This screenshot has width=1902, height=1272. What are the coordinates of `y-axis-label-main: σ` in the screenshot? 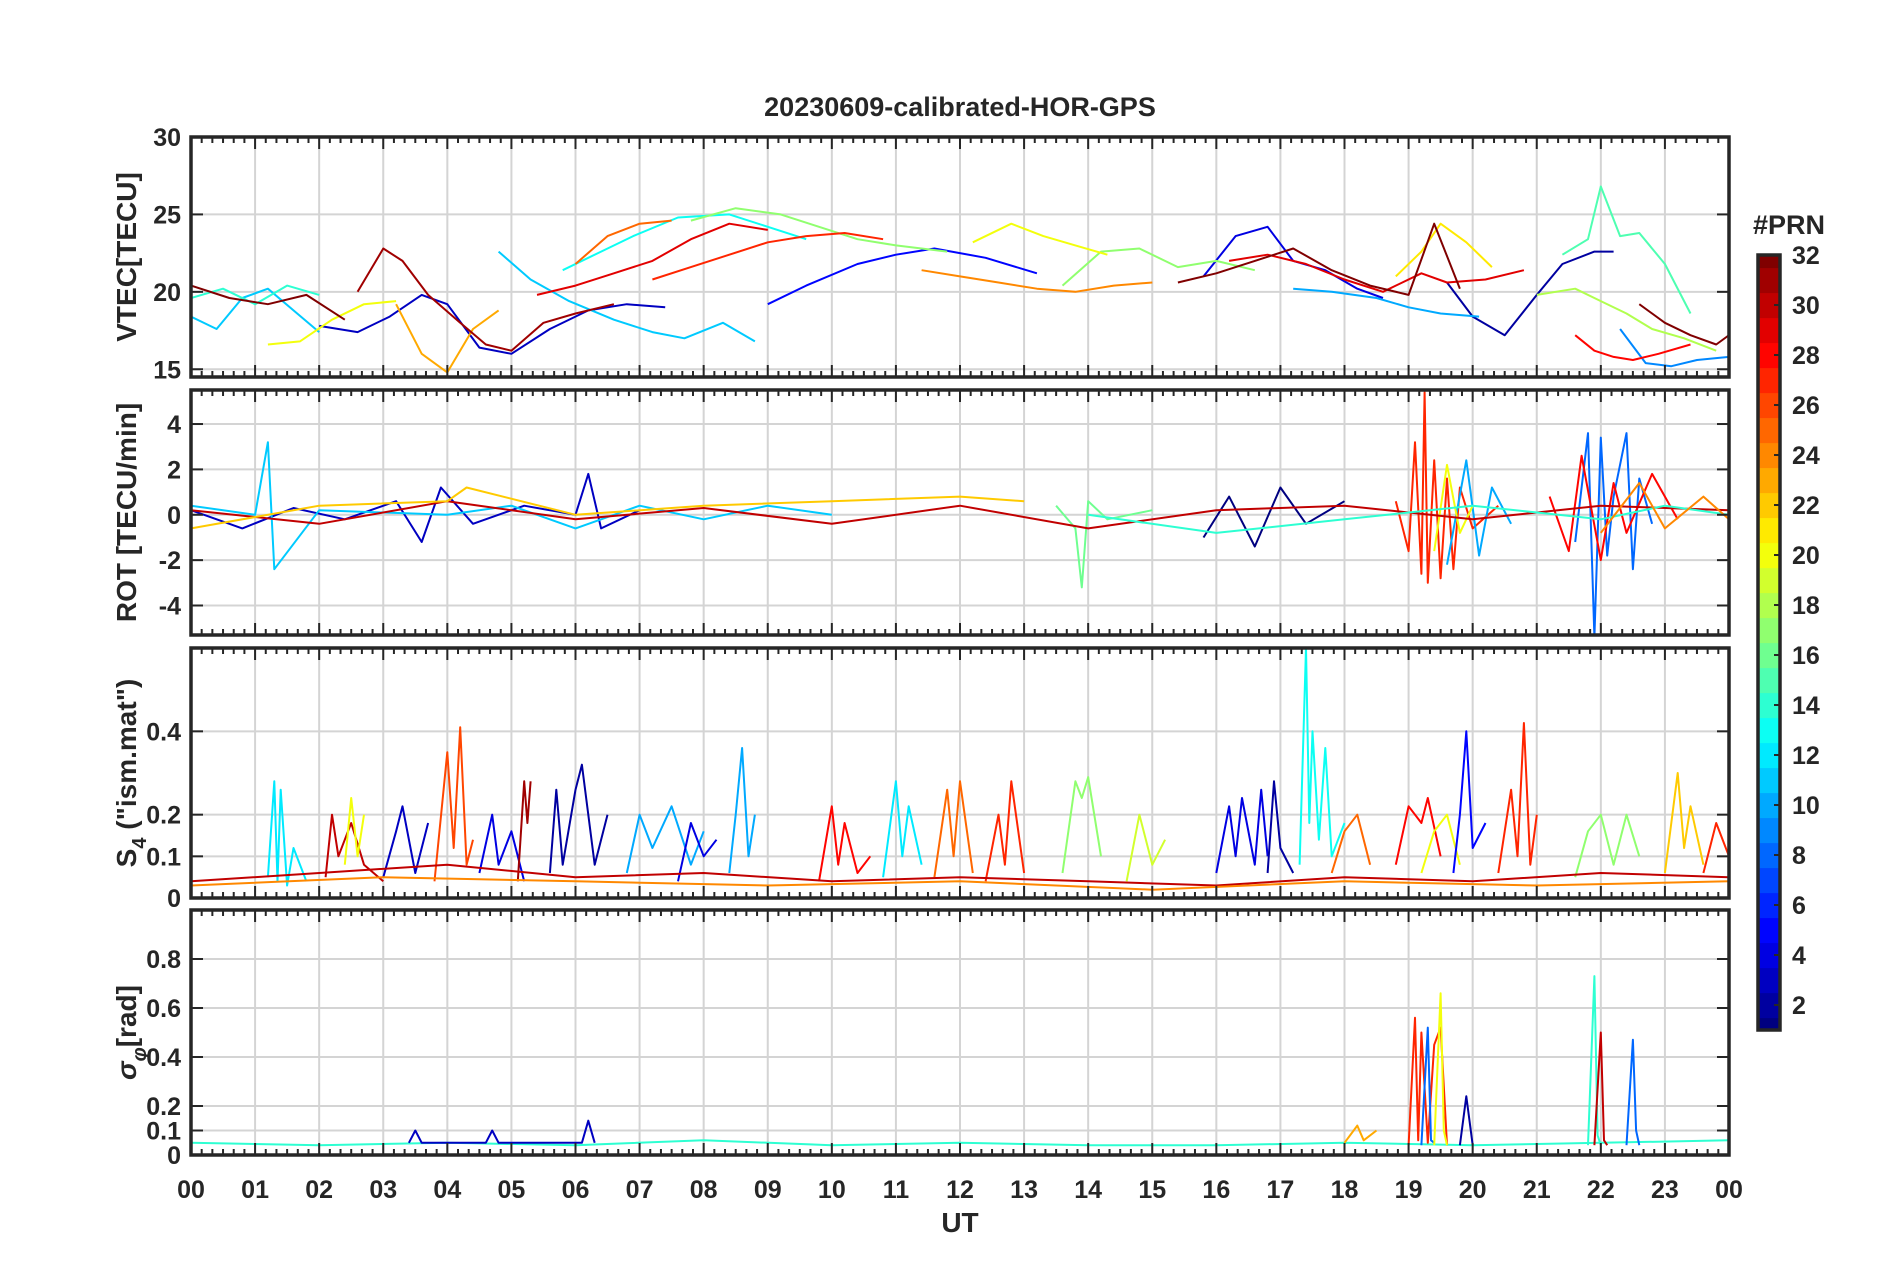 It's located at (126, 1070).